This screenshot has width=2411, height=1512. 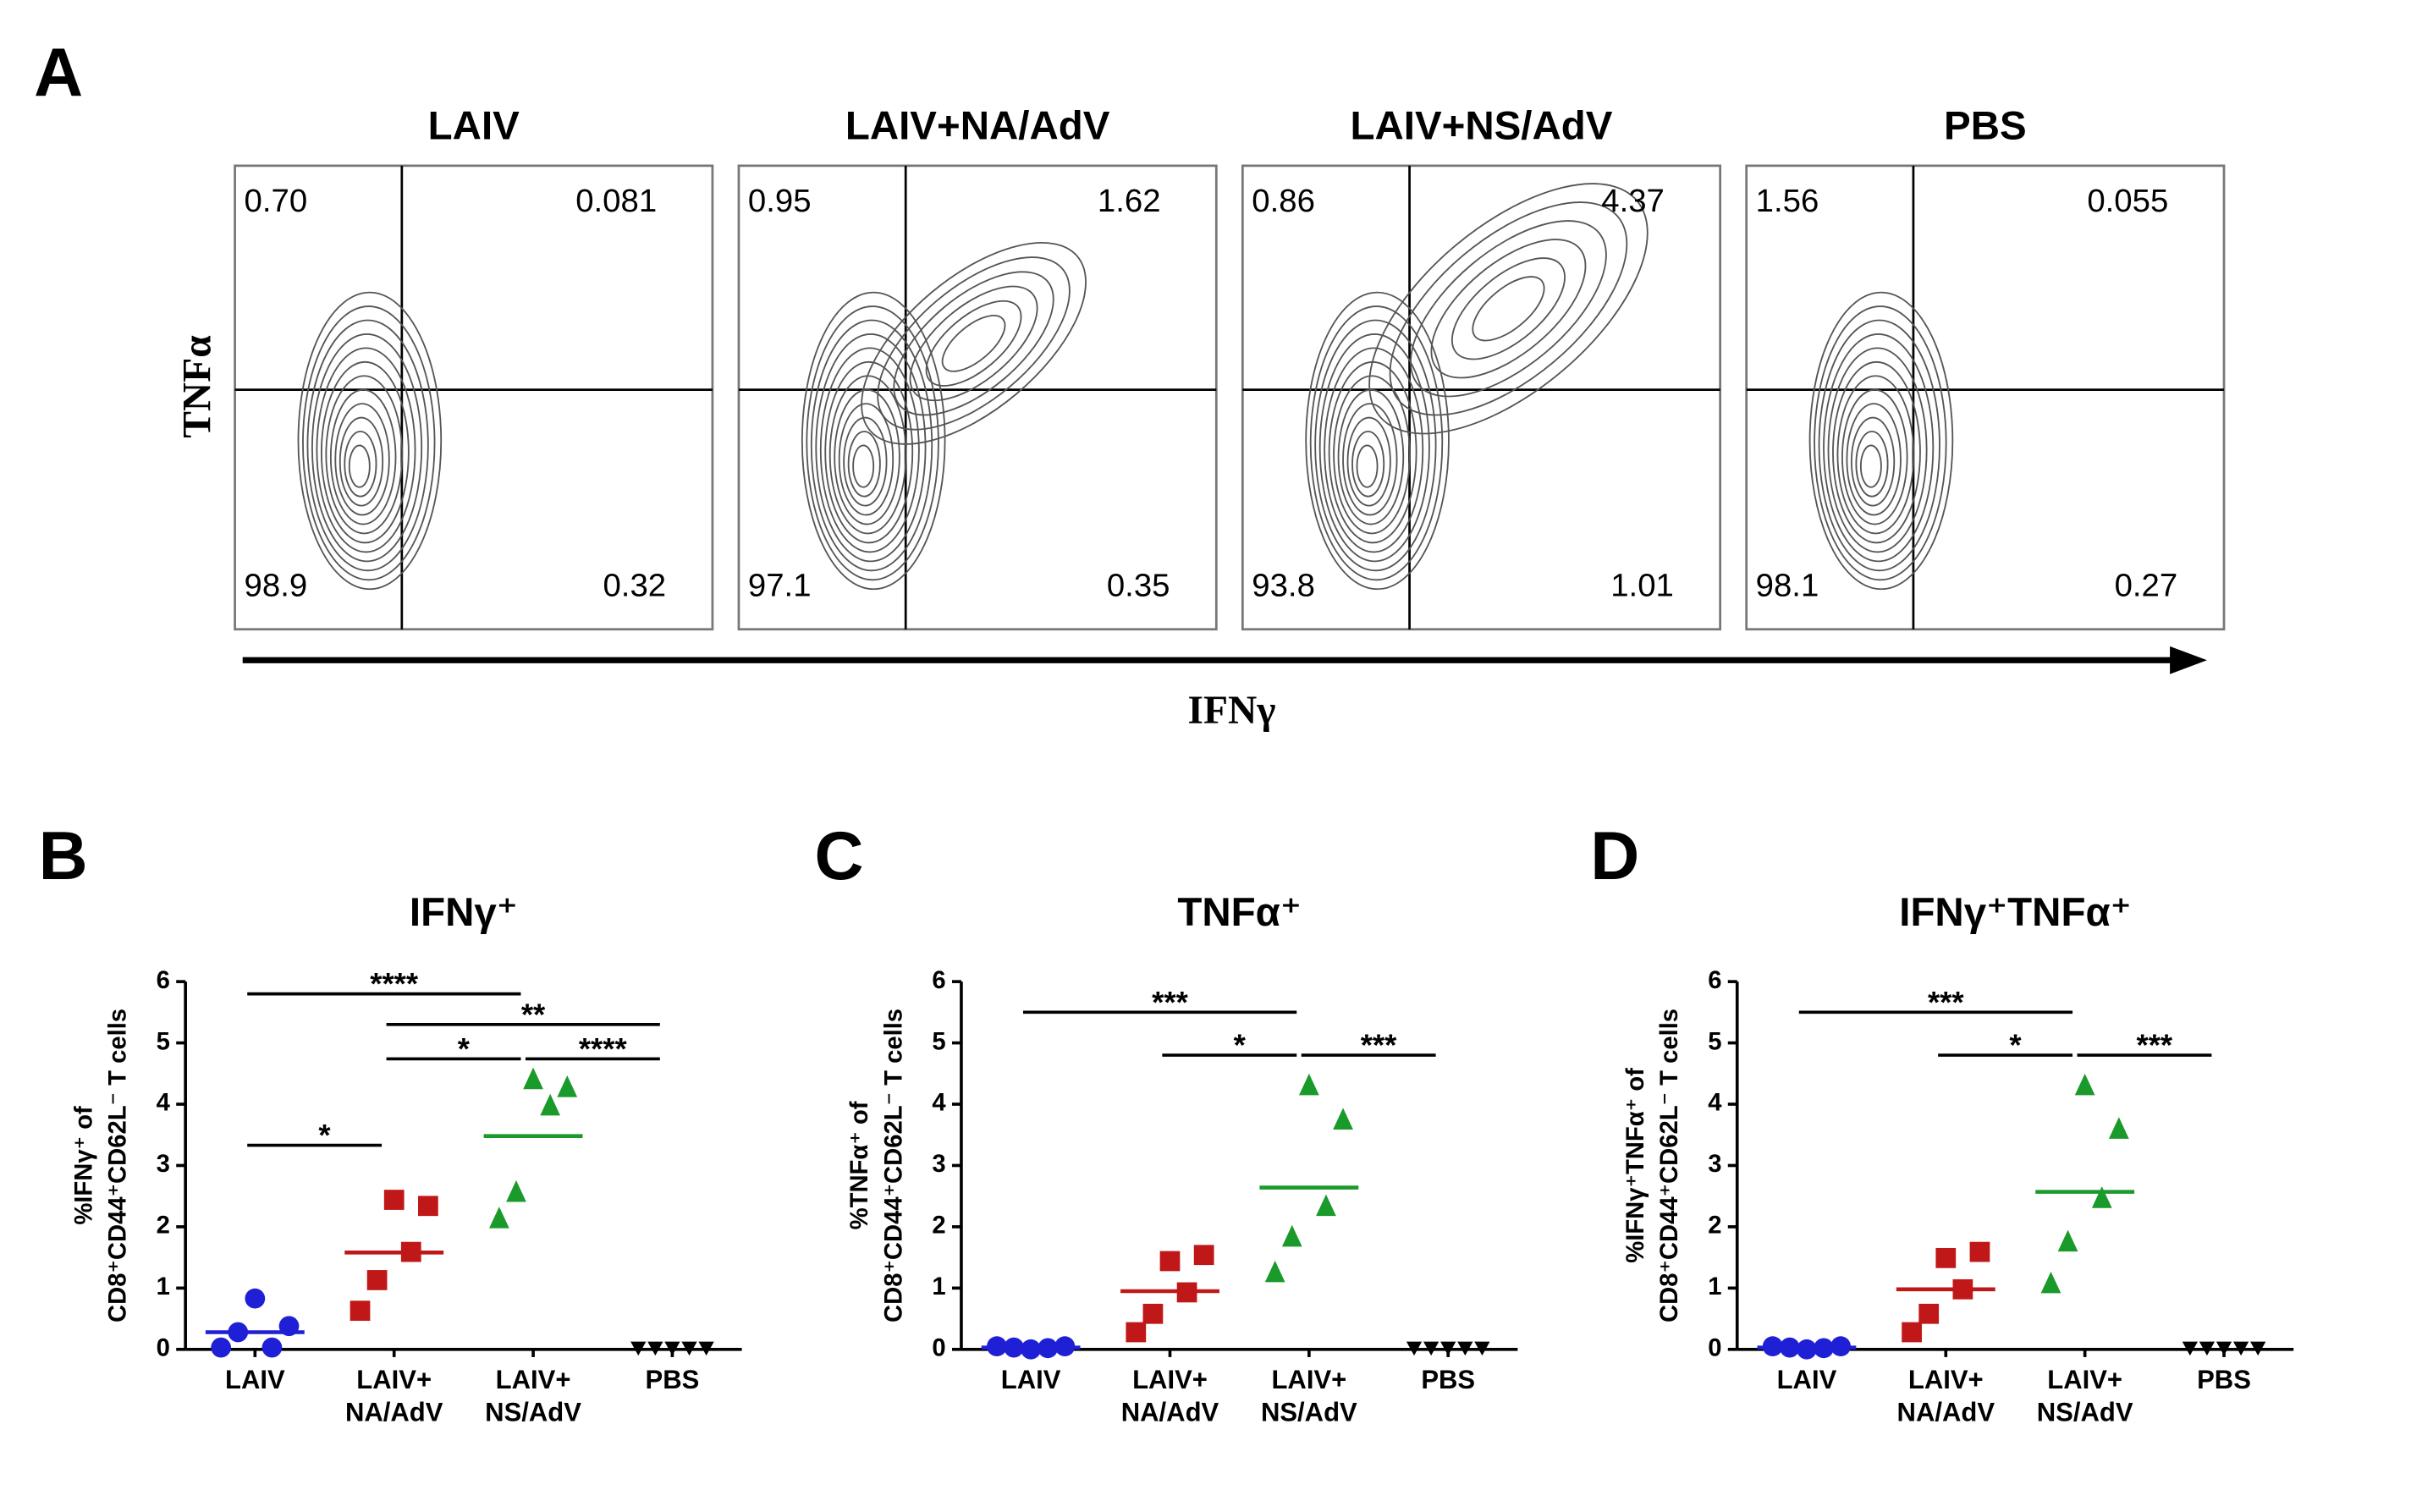 I want to click on quadrant-value: 1.56, so click(x=1787, y=201).